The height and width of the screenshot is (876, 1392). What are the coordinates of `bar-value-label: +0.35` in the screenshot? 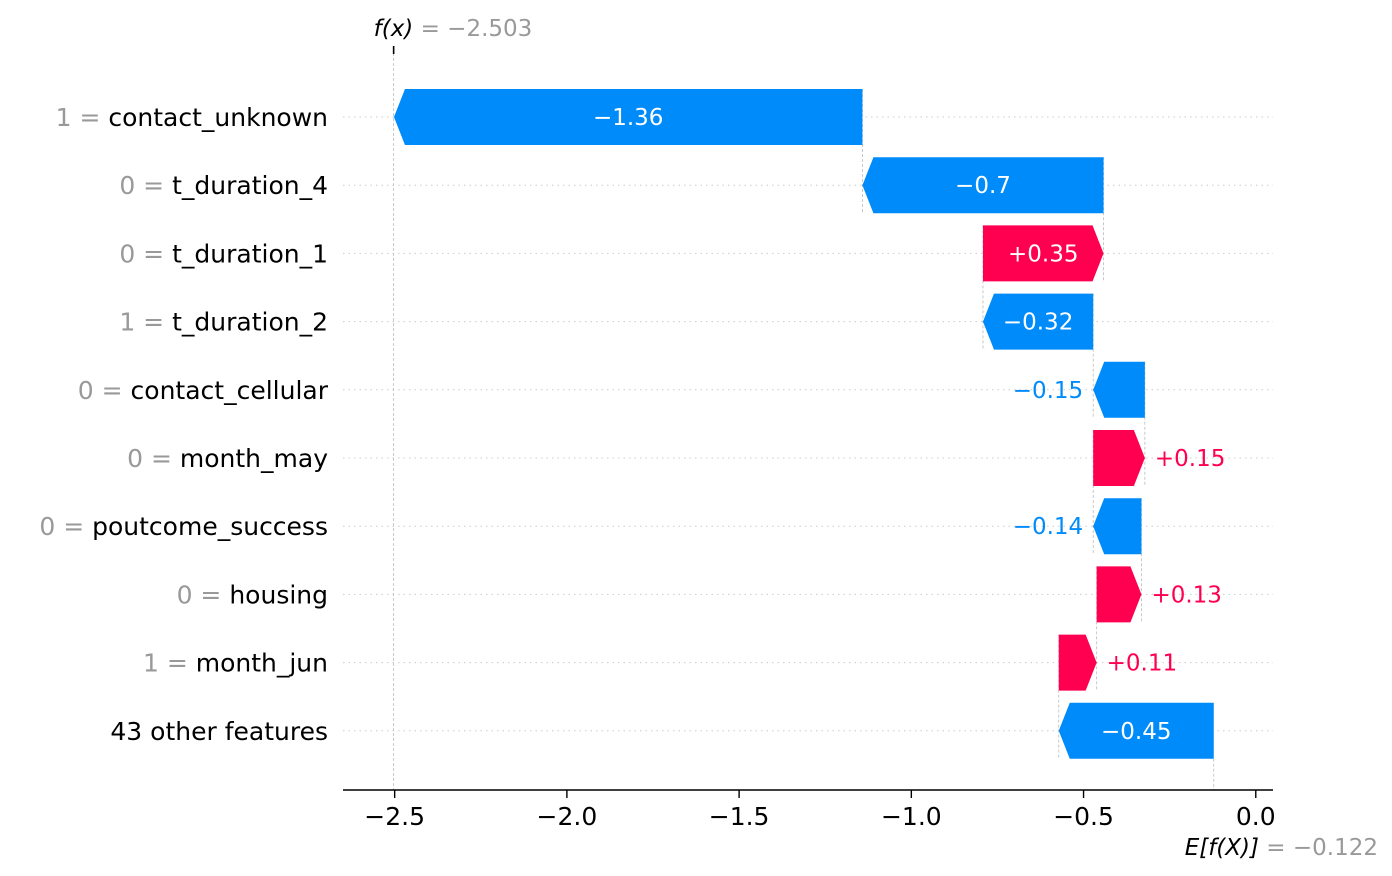 It's located at (1043, 254).